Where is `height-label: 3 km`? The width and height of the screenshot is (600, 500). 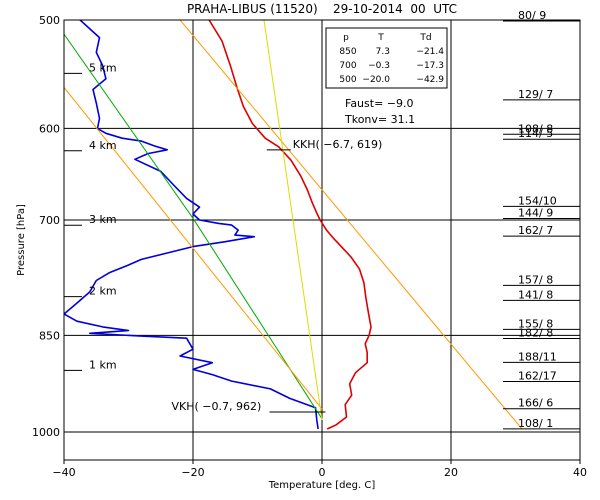
height-label: 3 km is located at coordinates (103, 219).